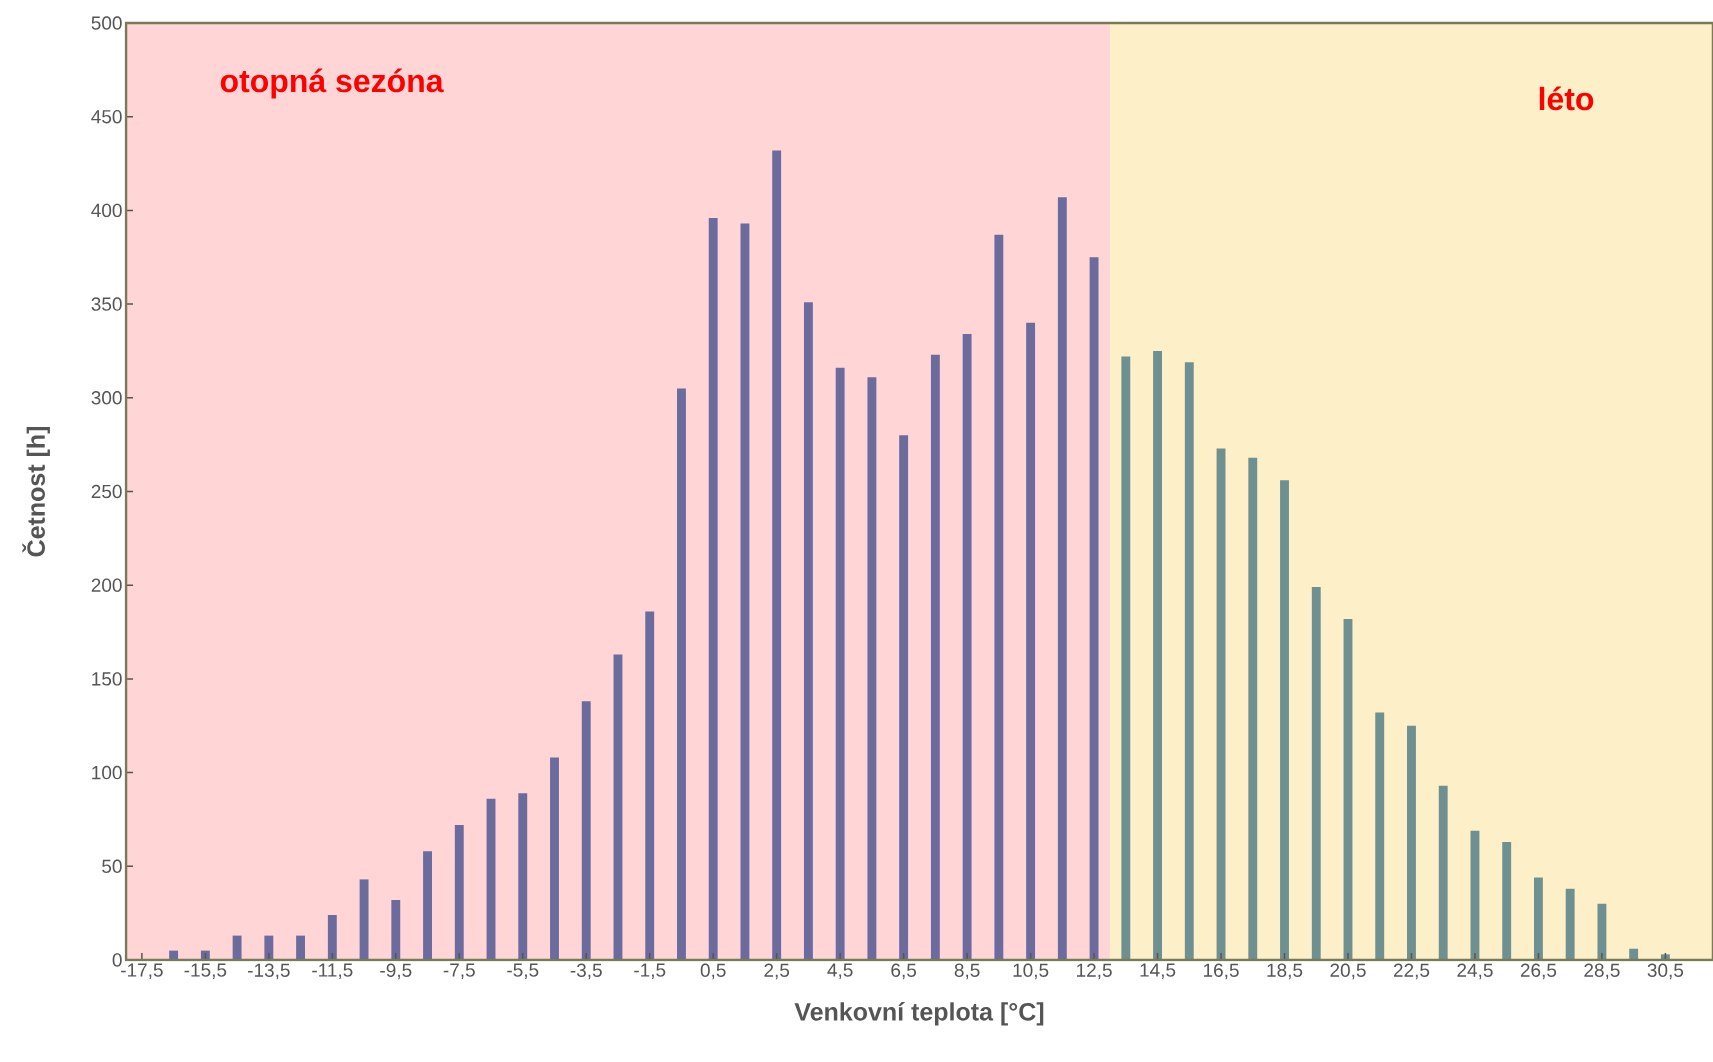 The height and width of the screenshot is (1062, 1713). Describe the element at coordinates (1665, 971) in the screenshot. I see `x-tick-label: 30,5` at that location.